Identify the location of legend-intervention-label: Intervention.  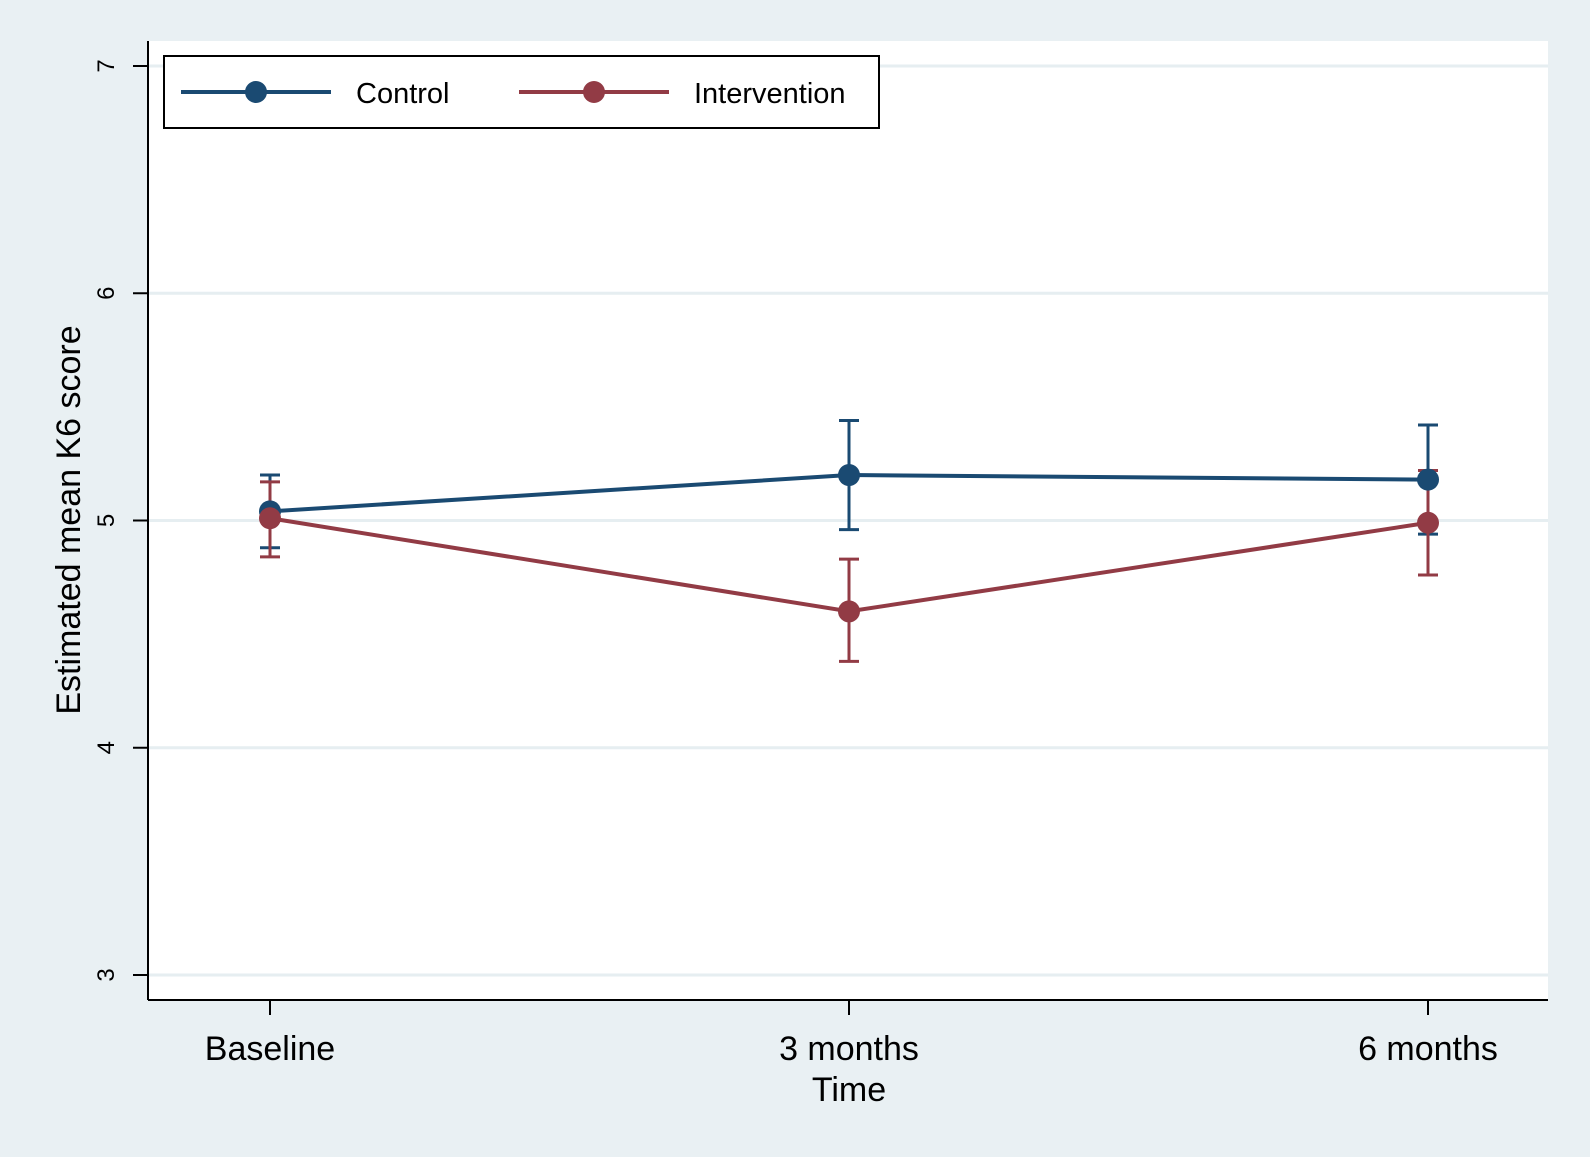
(770, 94).